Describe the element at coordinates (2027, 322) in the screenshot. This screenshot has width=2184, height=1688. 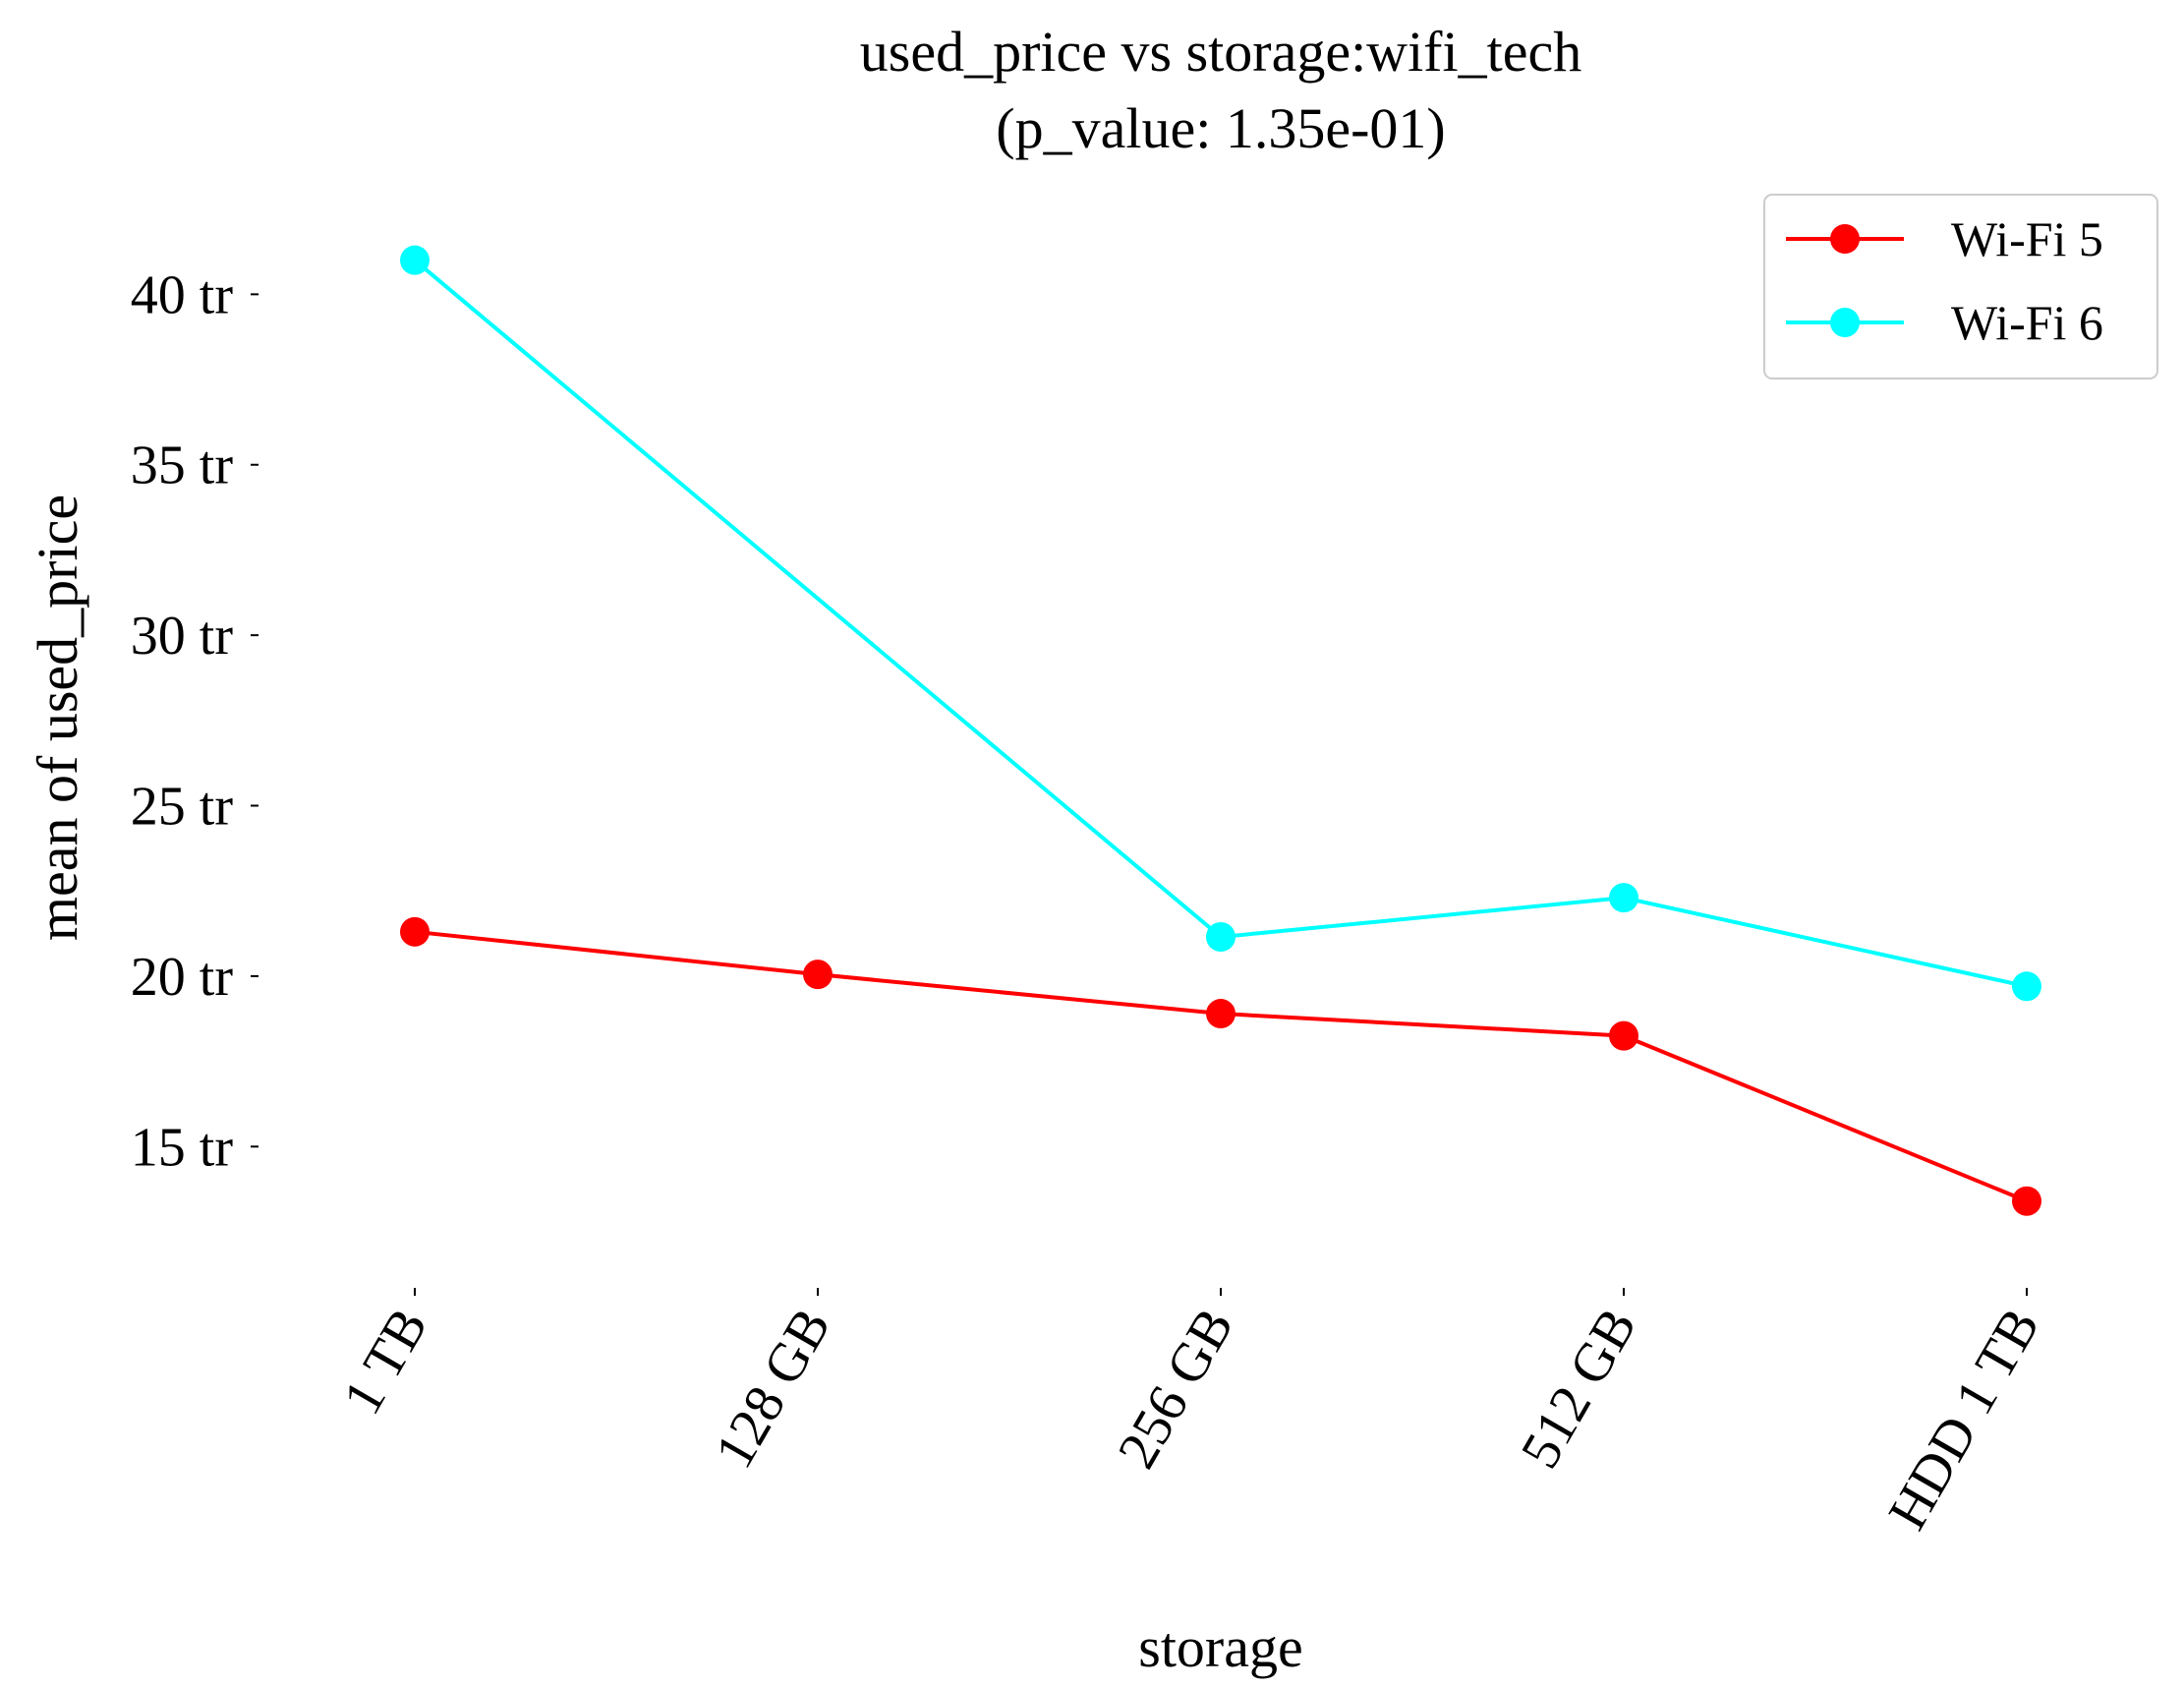
I see `legend-label: Wi-Fi 6` at that location.